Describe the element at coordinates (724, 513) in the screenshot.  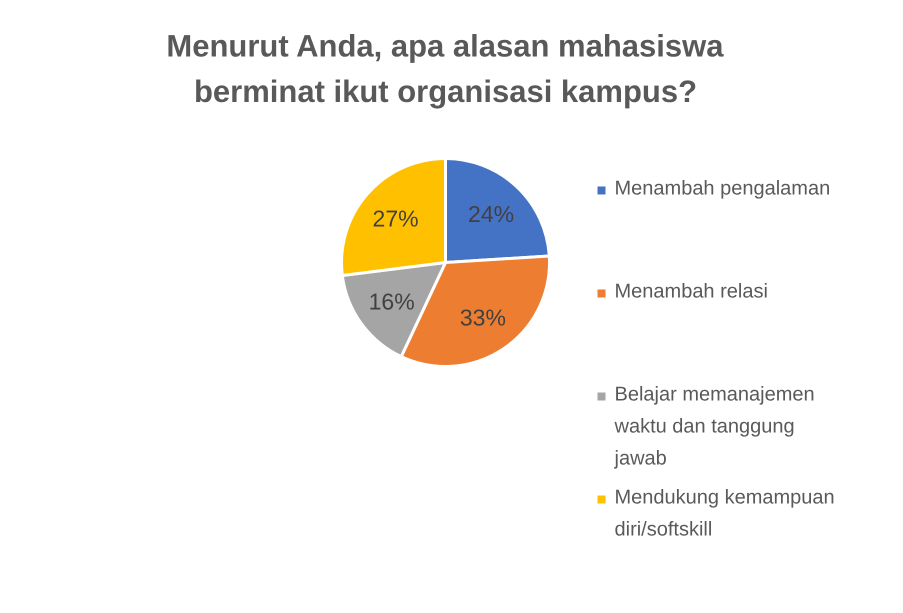
I see `legend-label: Mendukung kemampuan diri/softskill` at that location.